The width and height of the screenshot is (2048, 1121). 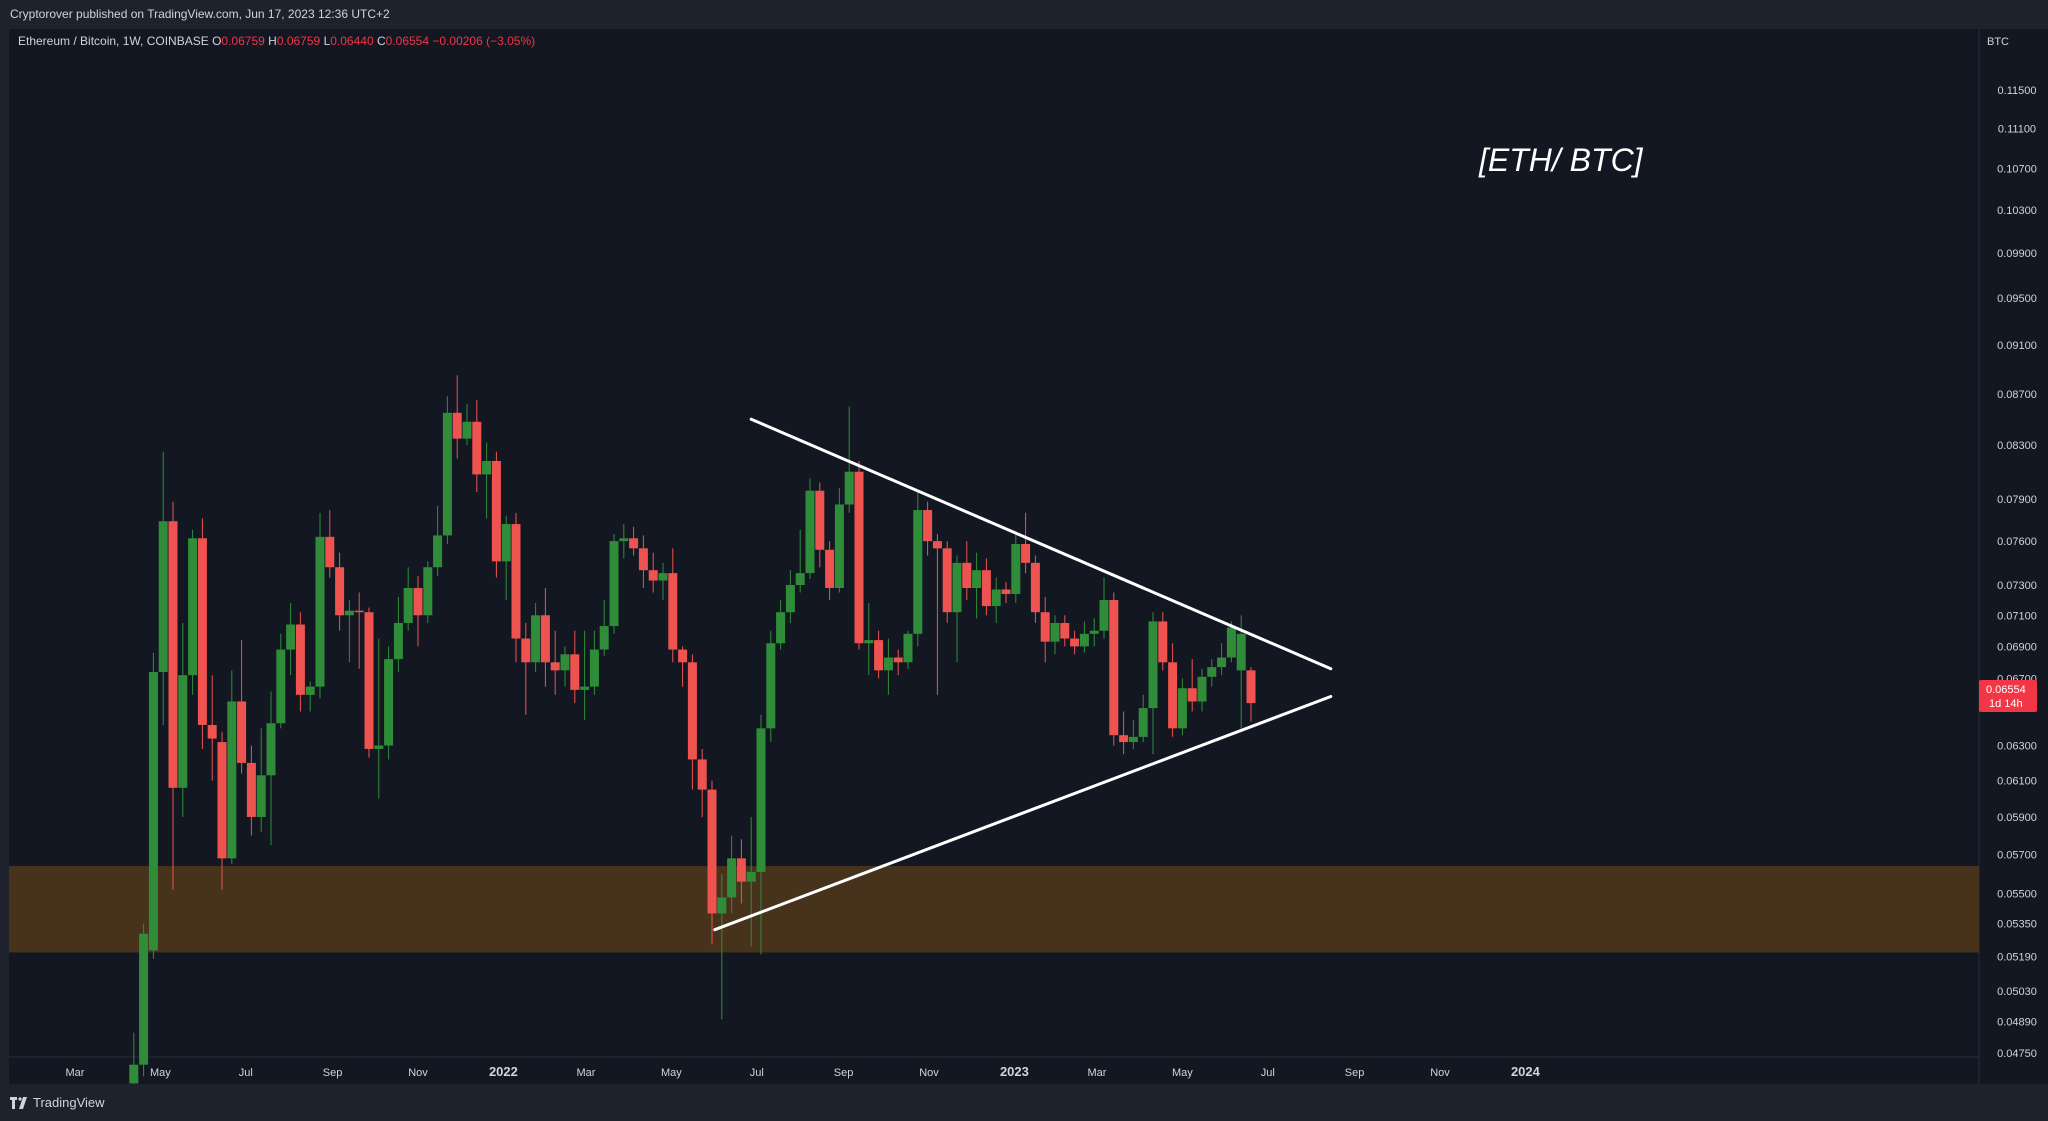 What do you see at coordinates (1041, 544) in the screenshot?
I see `resistance-trendline` at bounding box center [1041, 544].